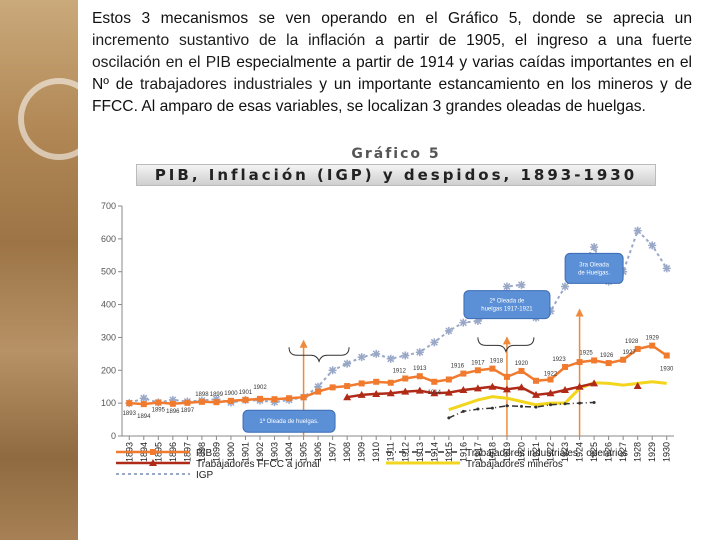 The height and width of the screenshot is (545, 720). Describe the element at coordinates (260, 388) in the screenshot. I see `point-label: 1902` at that location.